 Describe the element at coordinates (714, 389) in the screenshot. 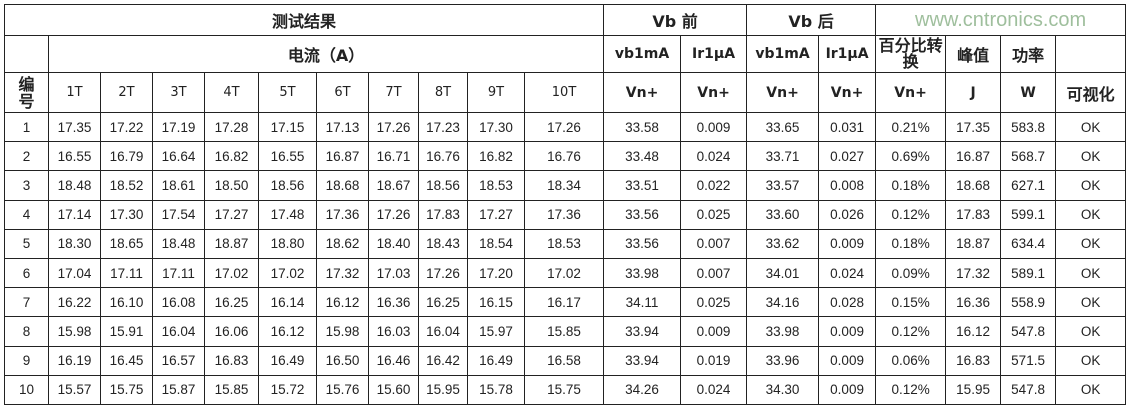

I see `data-cell: 0.024` at that location.